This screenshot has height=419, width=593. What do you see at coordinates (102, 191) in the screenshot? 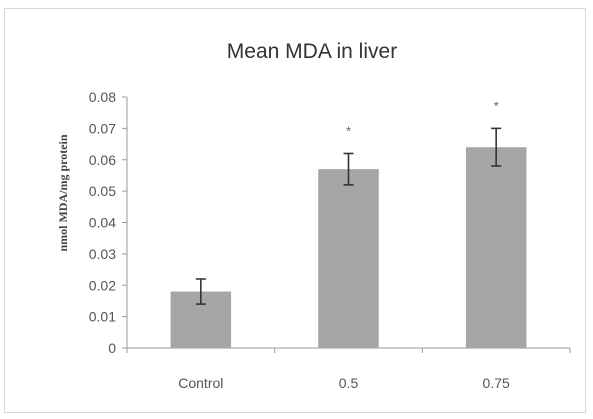
I see `y-tick-label: 0.05` at bounding box center [102, 191].